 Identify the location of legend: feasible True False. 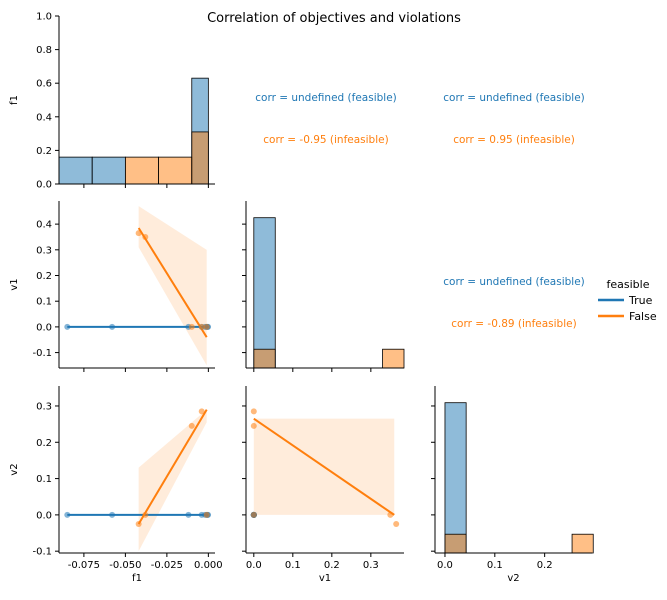
(627, 300).